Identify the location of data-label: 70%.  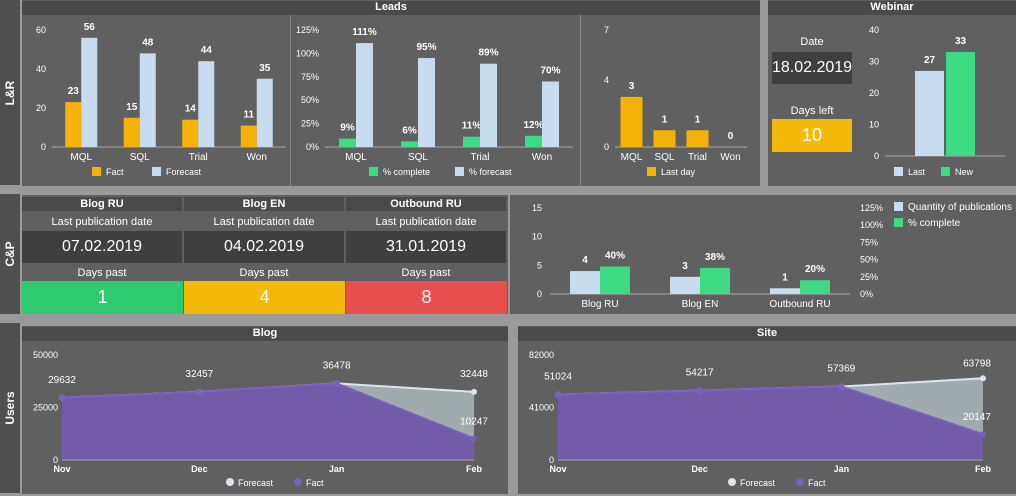
(550, 70).